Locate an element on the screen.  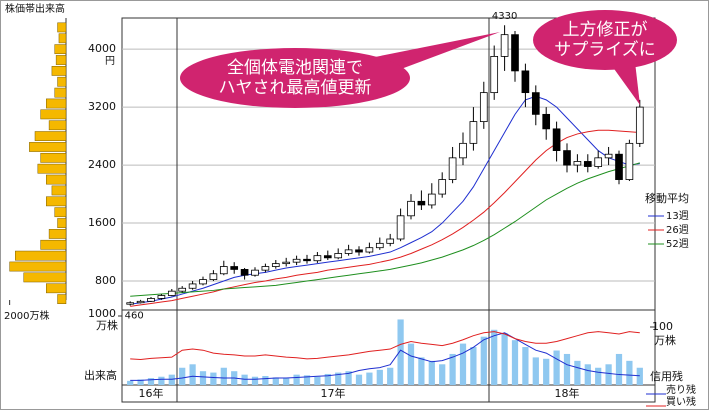
credit-line is located at coordinates (385, 345).